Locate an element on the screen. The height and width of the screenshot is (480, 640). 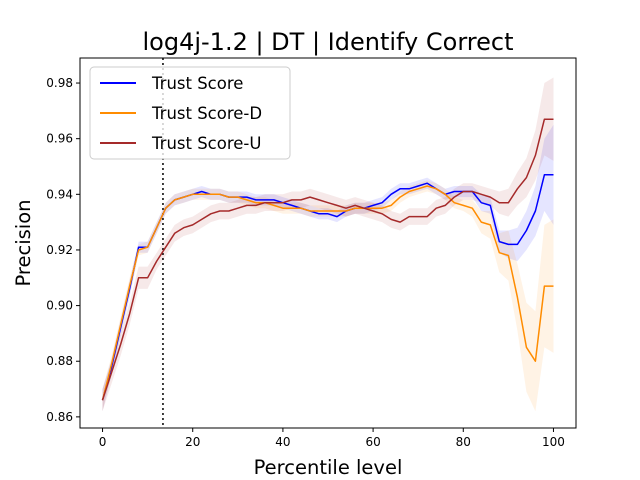
y-tick-label: 0.88 is located at coordinates (59, 361).